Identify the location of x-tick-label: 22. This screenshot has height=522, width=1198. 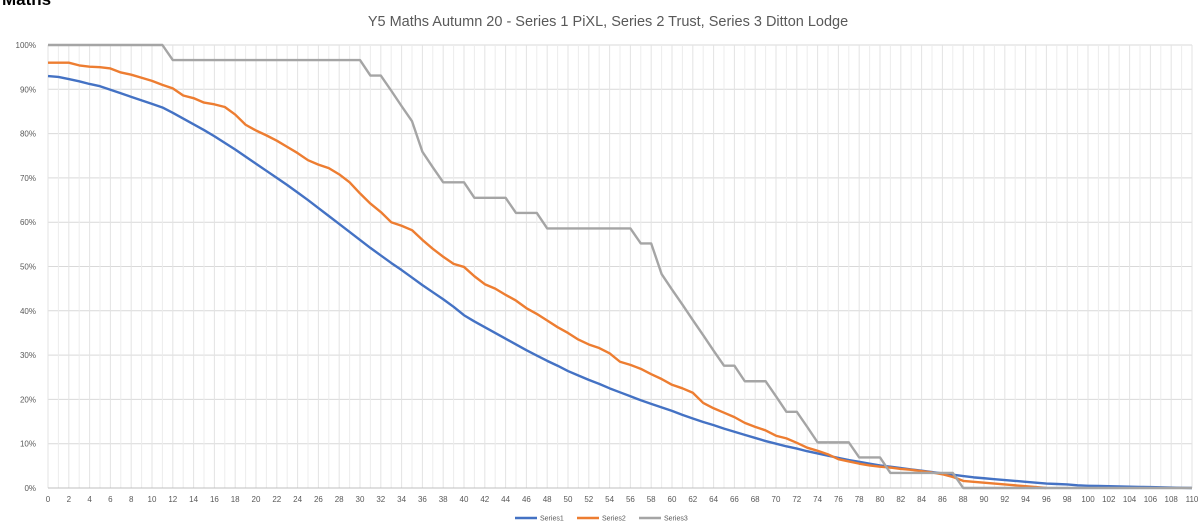
(276, 499).